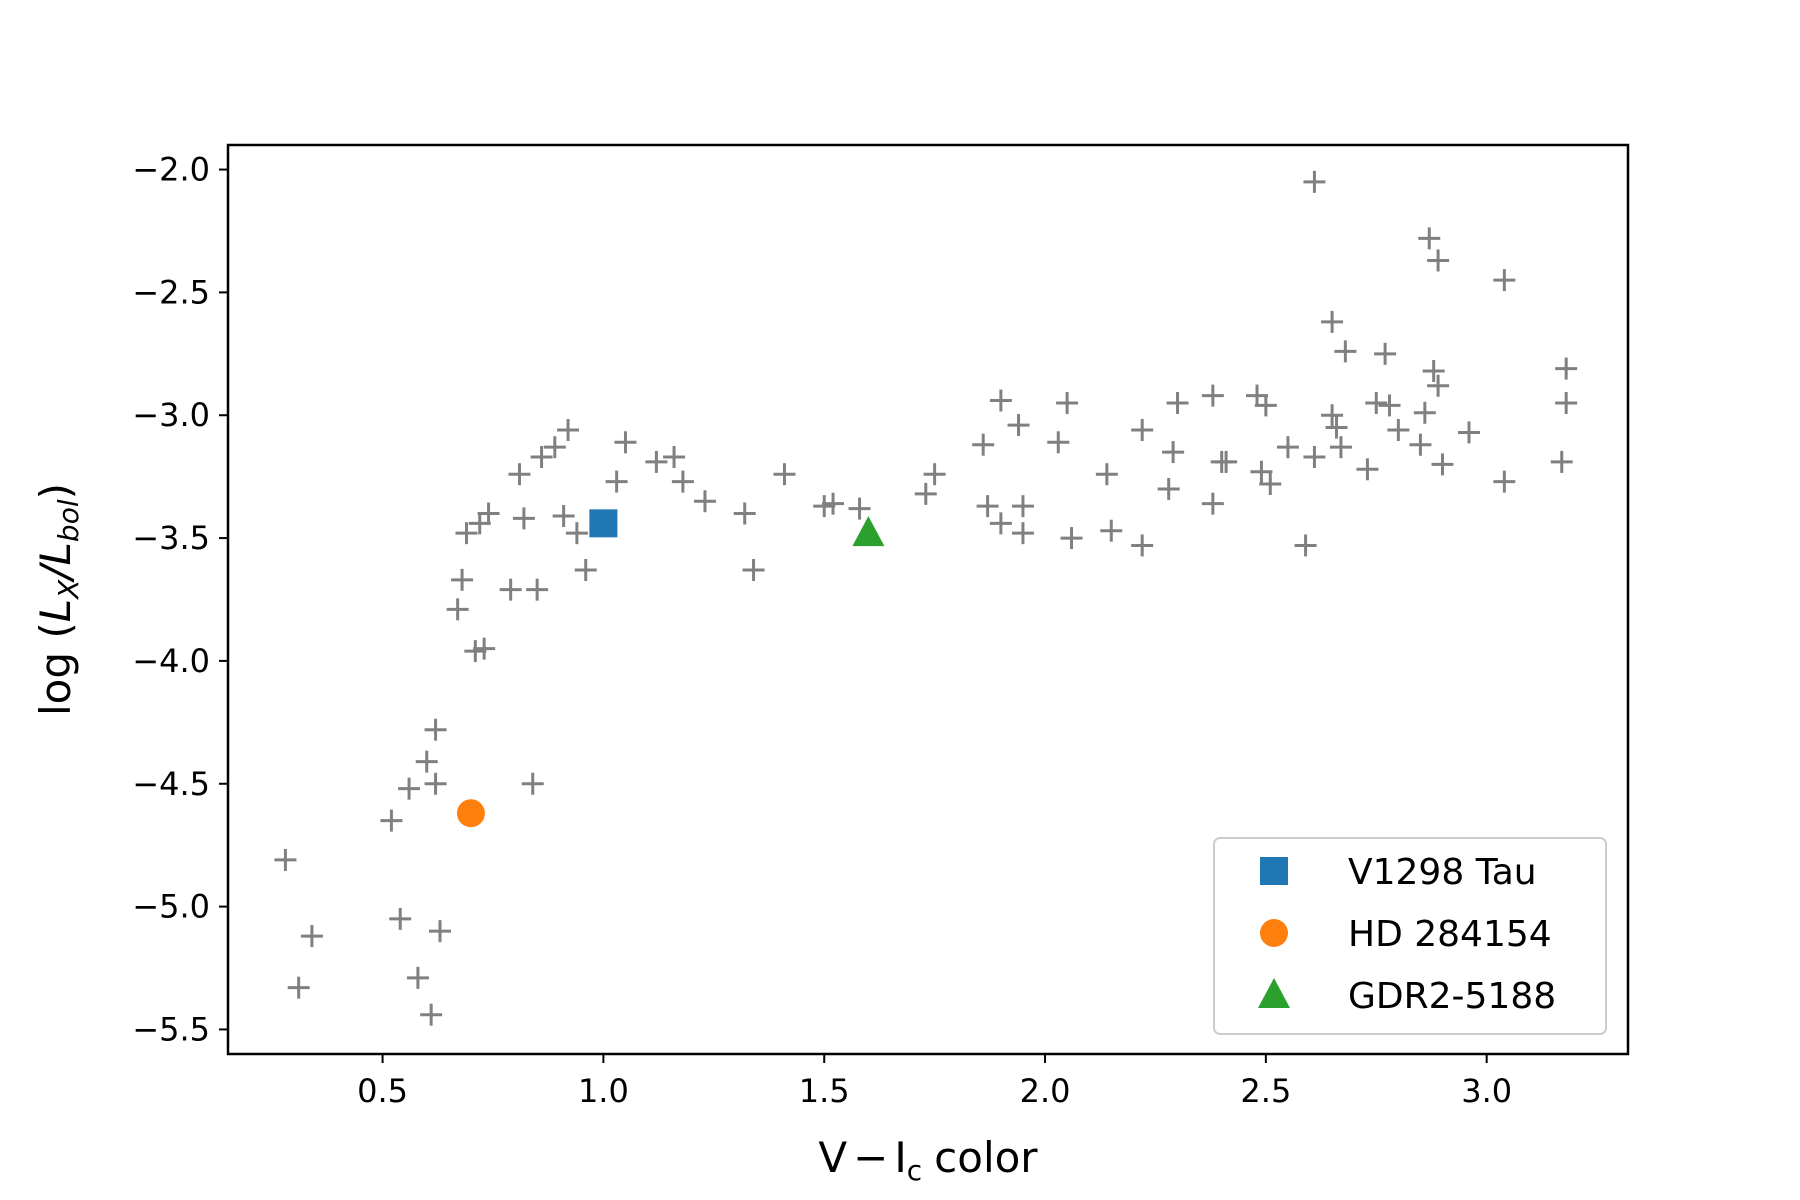 The image size is (1800, 1200). I want to click on legend-box, so click(1410, 936).